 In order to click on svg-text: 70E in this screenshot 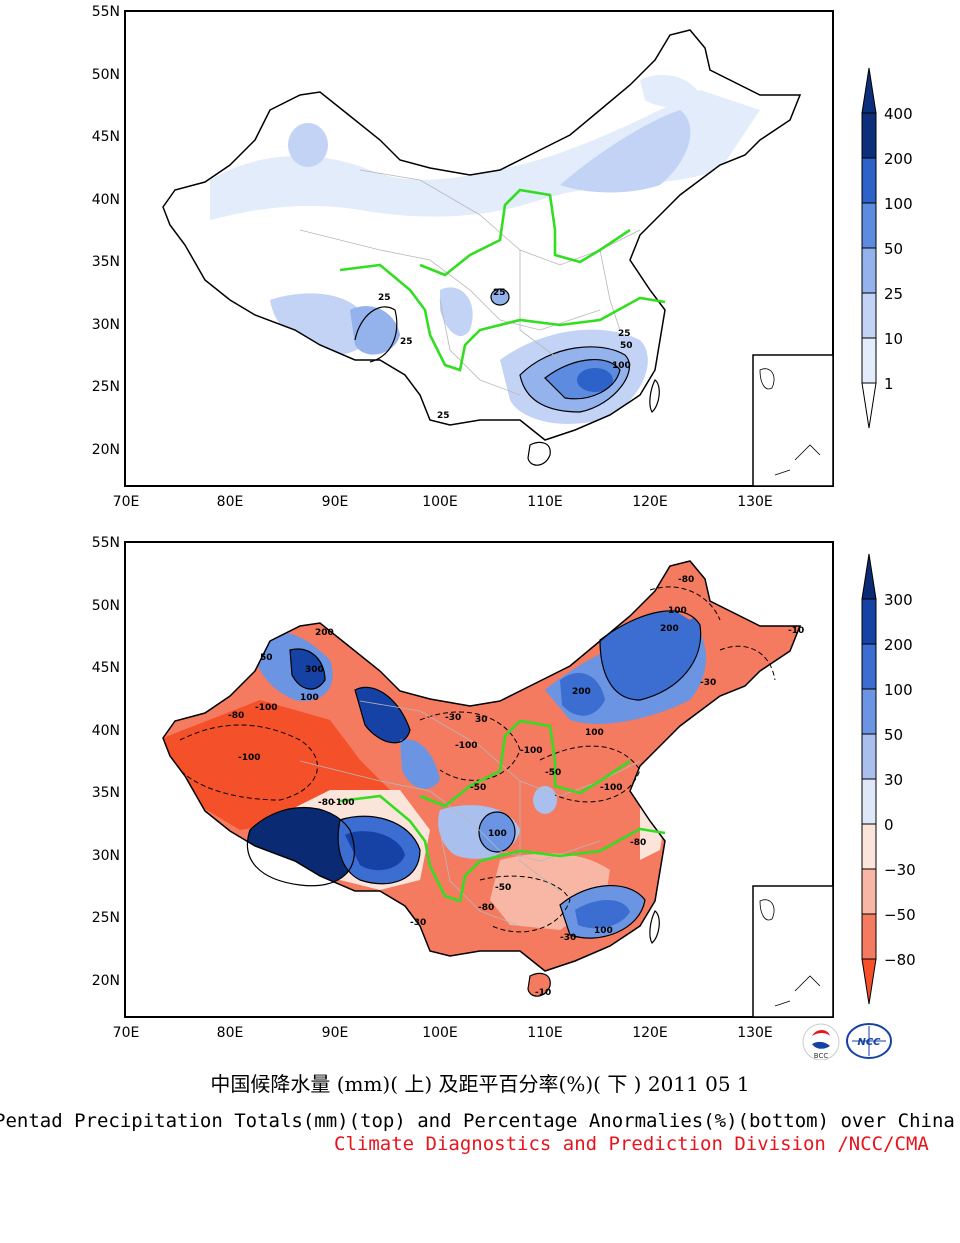, I will do `click(126, 1033)`.